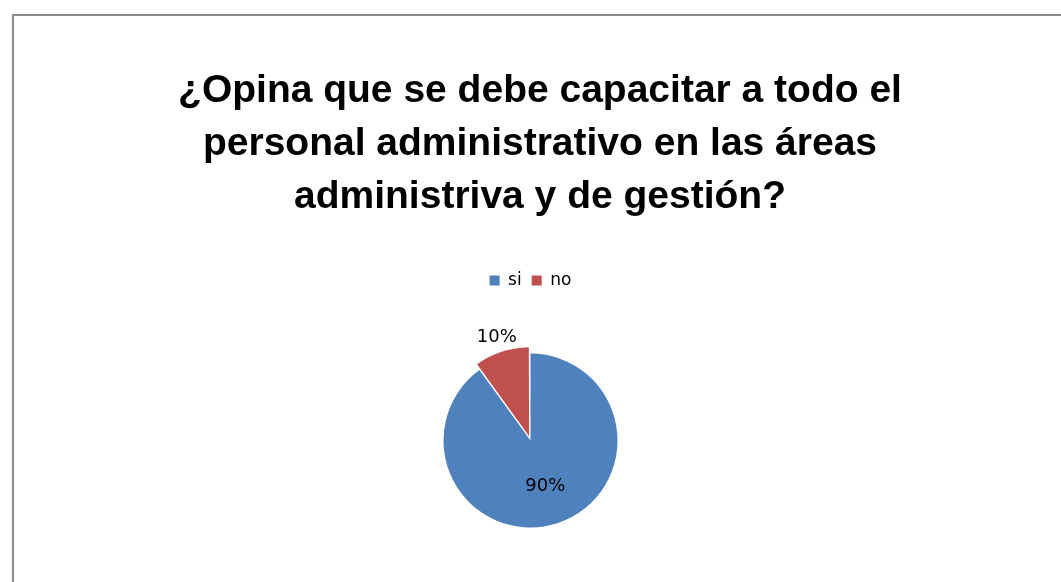 The width and height of the screenshot is (1061, 582). I want to click on legend-label: no, so click(561, 278).